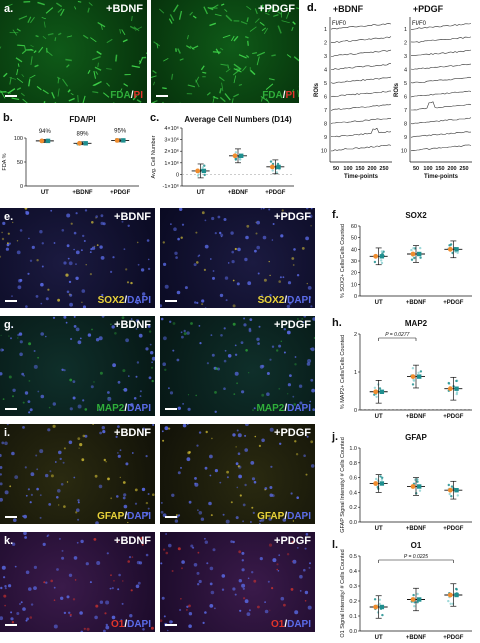  I want to click on roi-number: 10, so click(324, 152).